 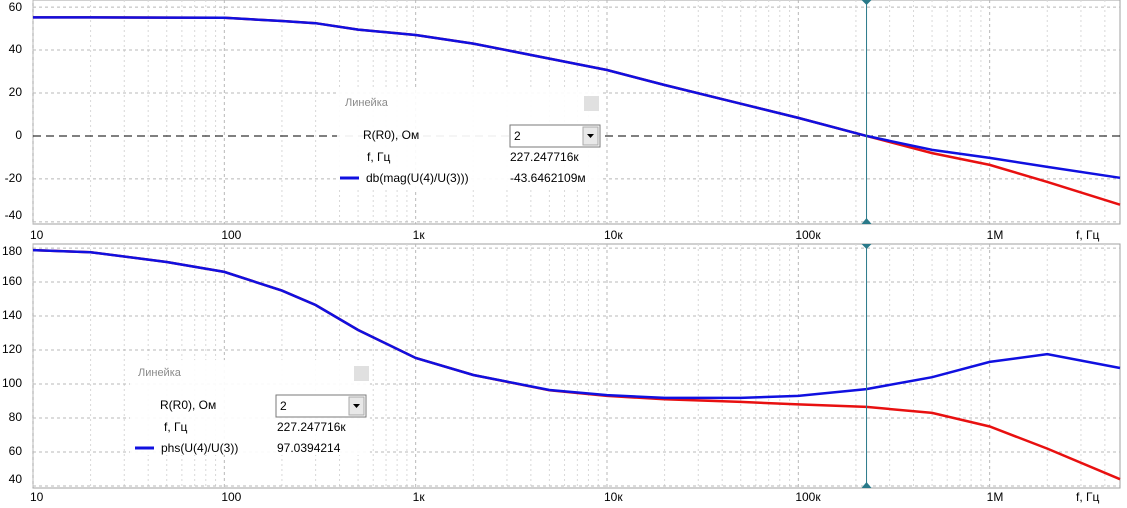 What do you see at coordinates (12, 281) in the screenshot?
I see `y-tick-label: 160` at bounding box center [12, 281].